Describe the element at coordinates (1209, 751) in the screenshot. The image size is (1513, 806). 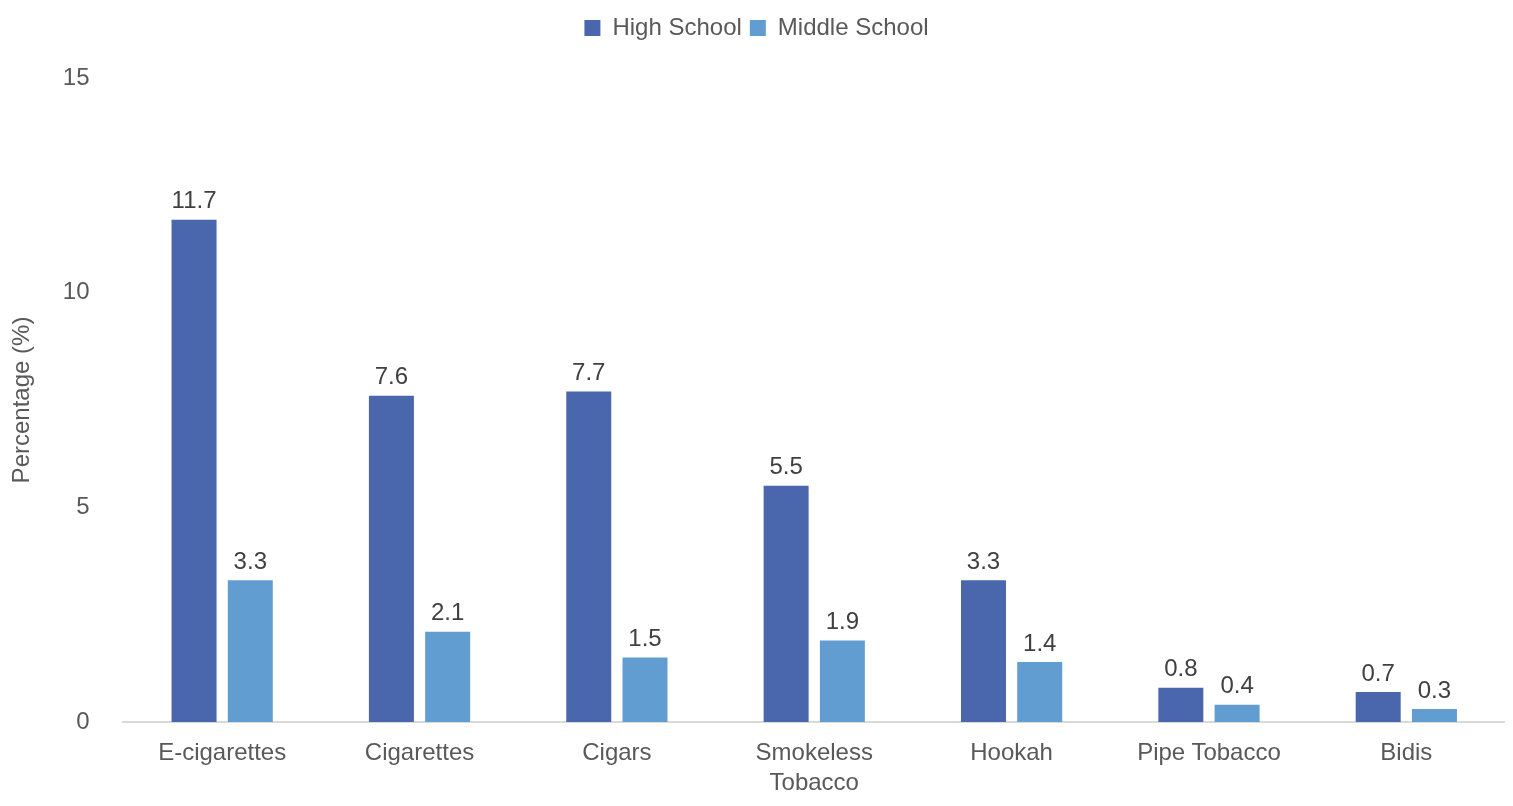
I see `x-tick-label: Pipe Tobacco` at that location.